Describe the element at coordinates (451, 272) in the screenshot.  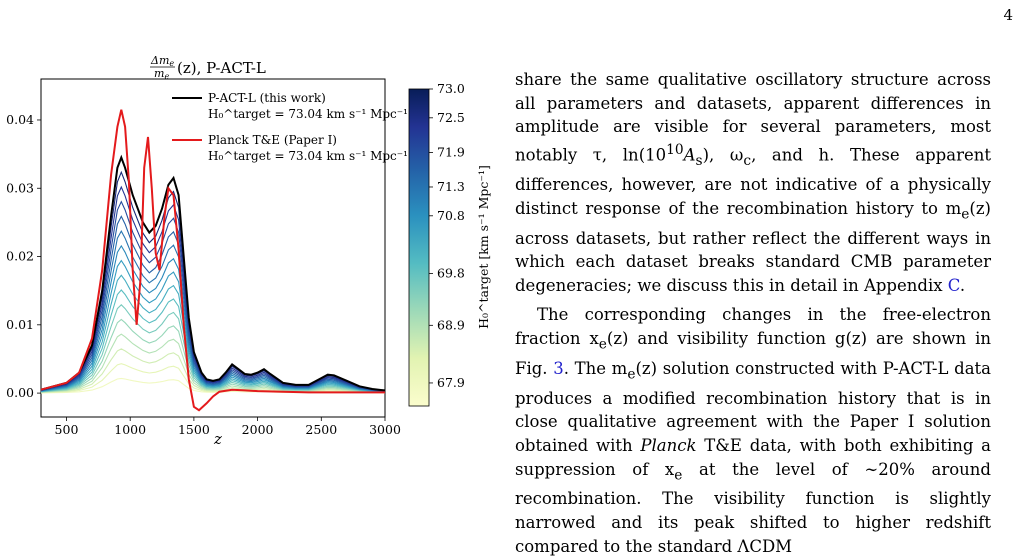
I see `colorbar-tick-label: 69.8` at that location.